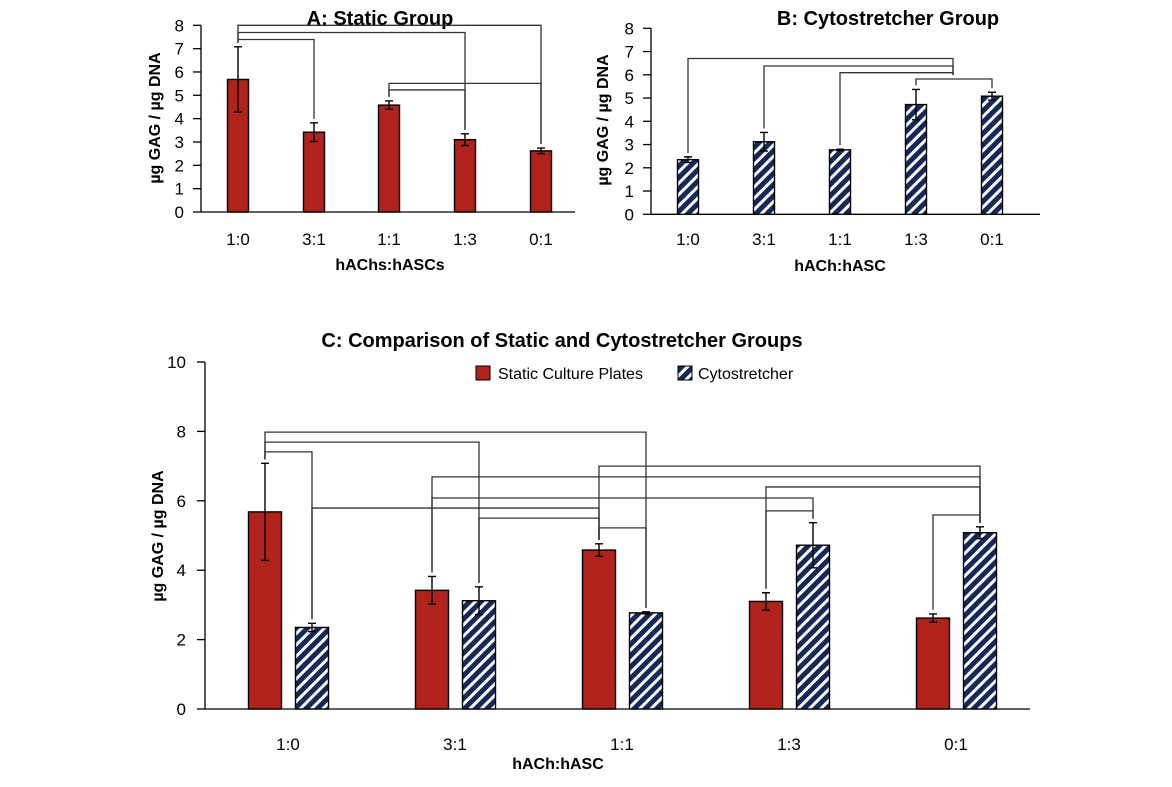  Describe the element at coordinates (916, 239) in the screenshot. I see `chart-b-x-tick-label: 1:3` at that location.